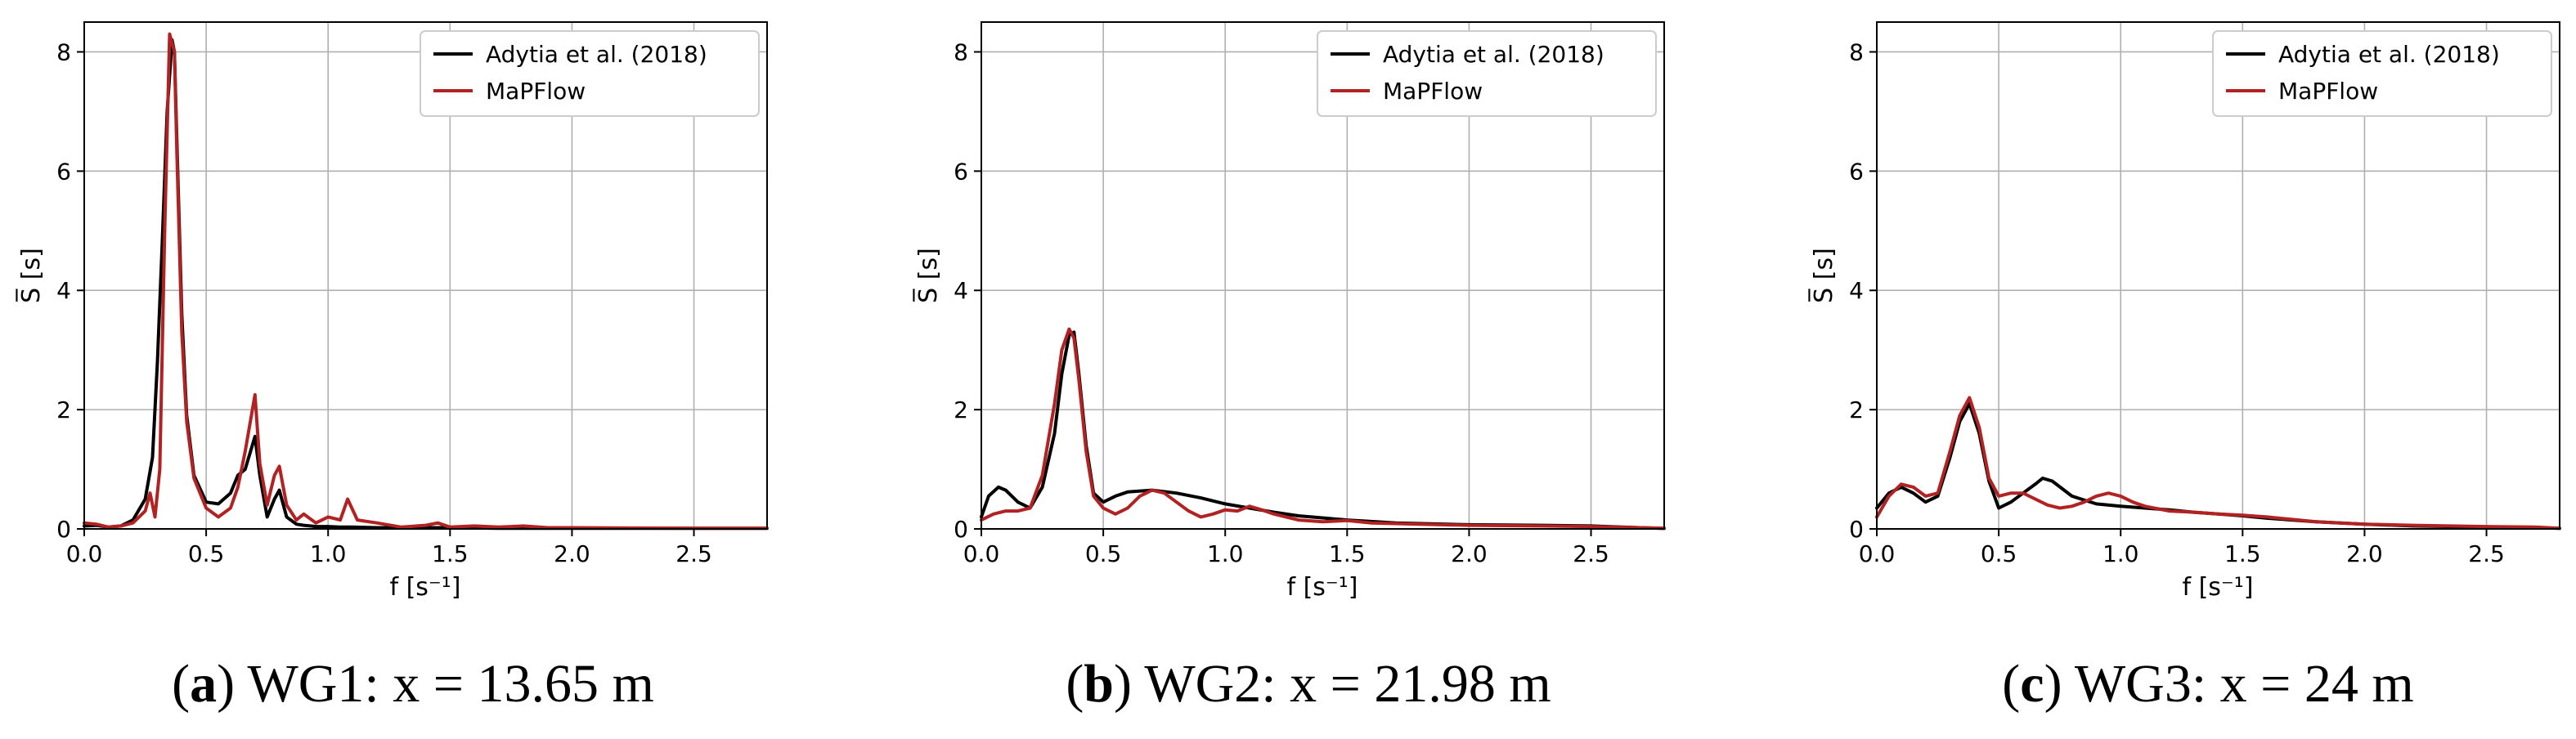 The width and height of the screenshot is (2576, 739). I want to click on caption-a: (a) WG1: x = 13.65 m, so click(413, 684).